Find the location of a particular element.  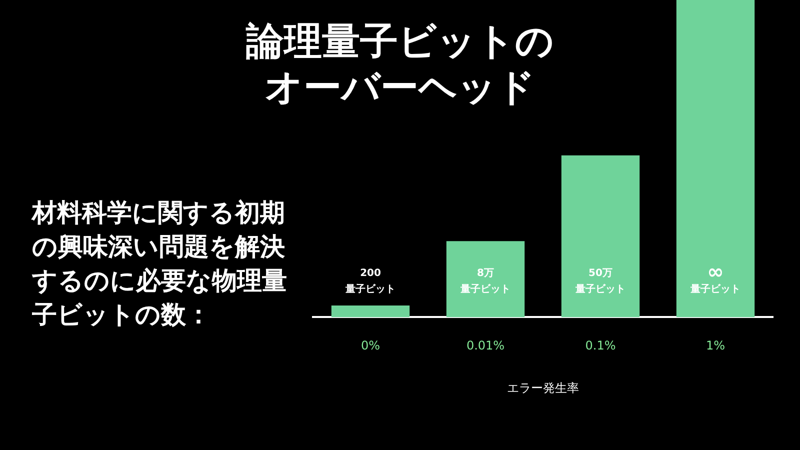

x-tick-label: 0.1% is located at coordinates (600, 345).